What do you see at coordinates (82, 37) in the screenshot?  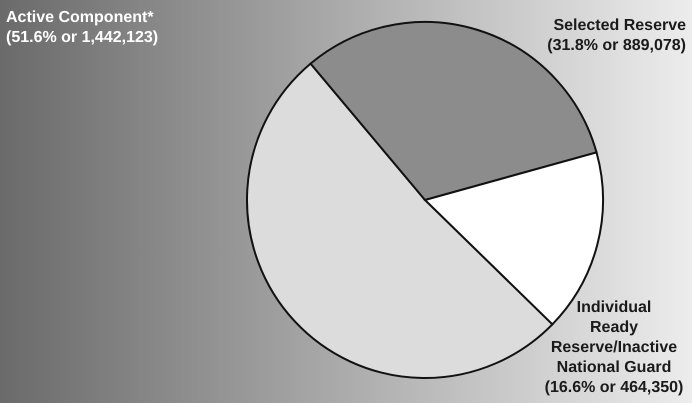 I see `data-label: (51.6% or 1,442,123)` at bounding box center [82, 37].